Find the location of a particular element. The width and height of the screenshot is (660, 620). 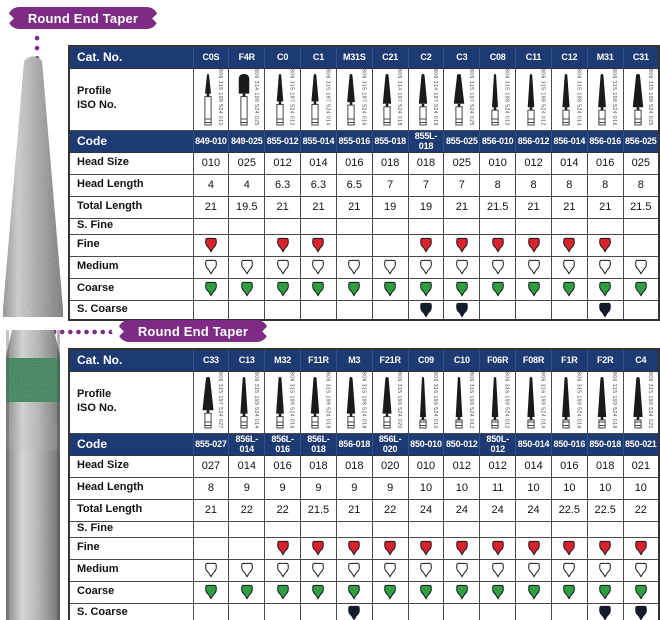

profile-cell: 806 315 198 524 016 is located at coordinates (605, 99).